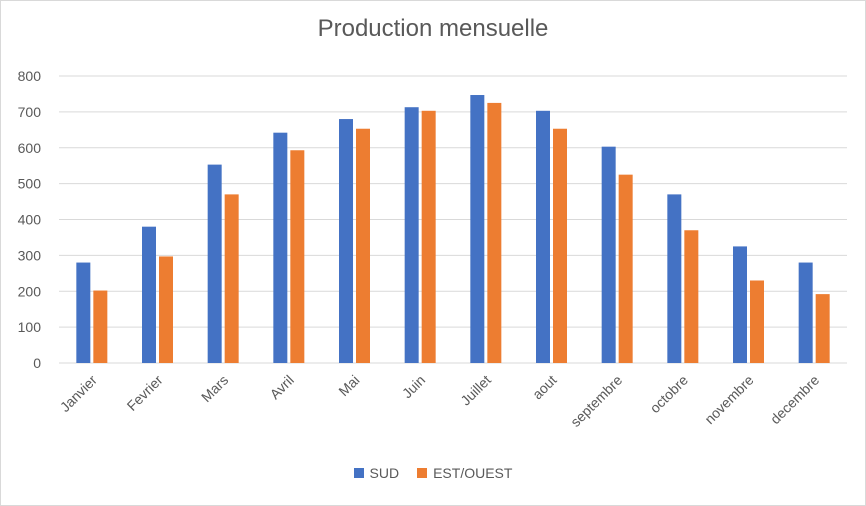  What do you see at coordinates (728, 399) in the screenshot?
I see `x-tick-label: novembre` at bounding box center [728, 399].